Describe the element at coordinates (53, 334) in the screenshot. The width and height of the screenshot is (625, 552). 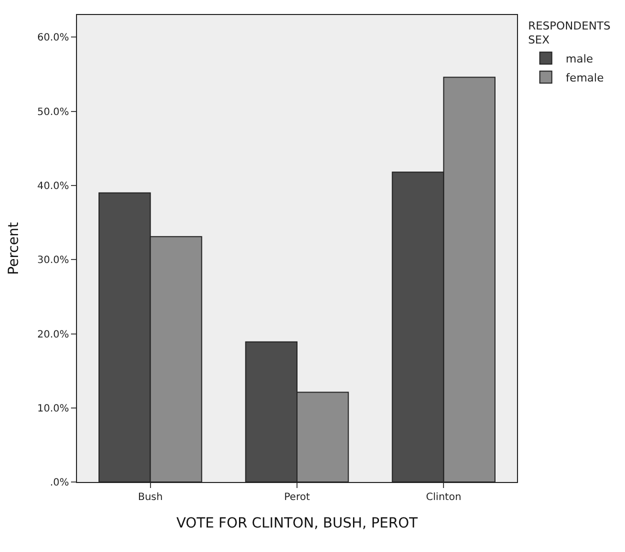
I see `y-tick-label: 20.0%` at that location.